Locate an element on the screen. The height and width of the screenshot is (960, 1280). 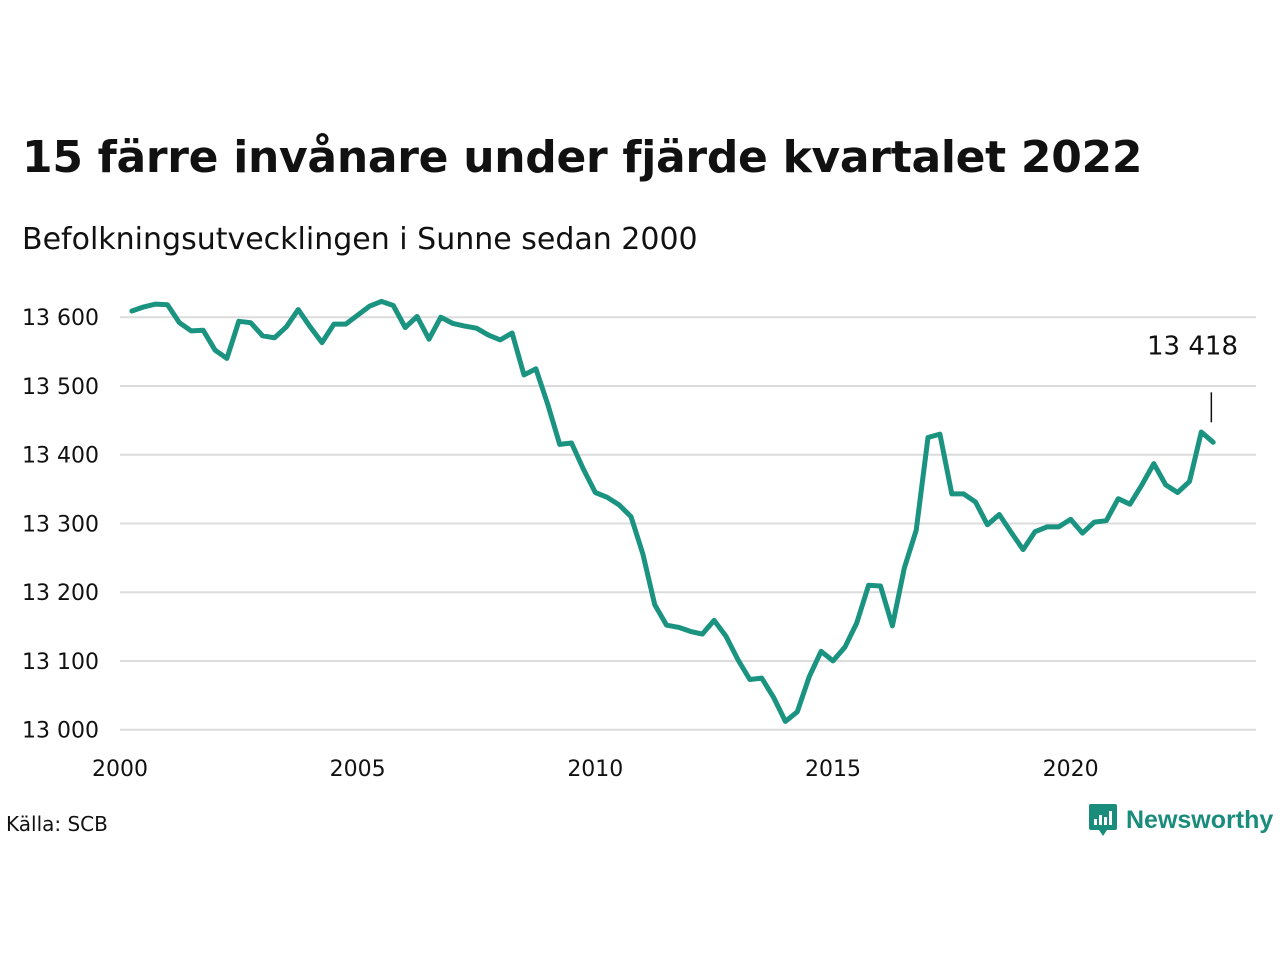
y-tick-label: 13 200 is located at coordinates (60, 593).